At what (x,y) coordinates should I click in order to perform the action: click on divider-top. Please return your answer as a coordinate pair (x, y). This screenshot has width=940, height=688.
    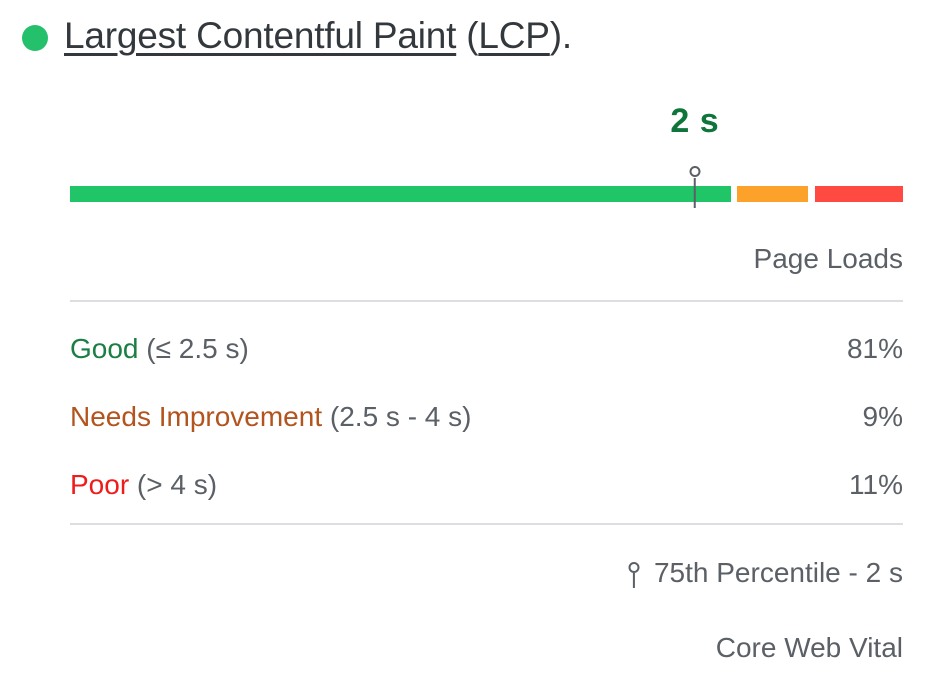
    Looking at the image, I should click on (486, 301).